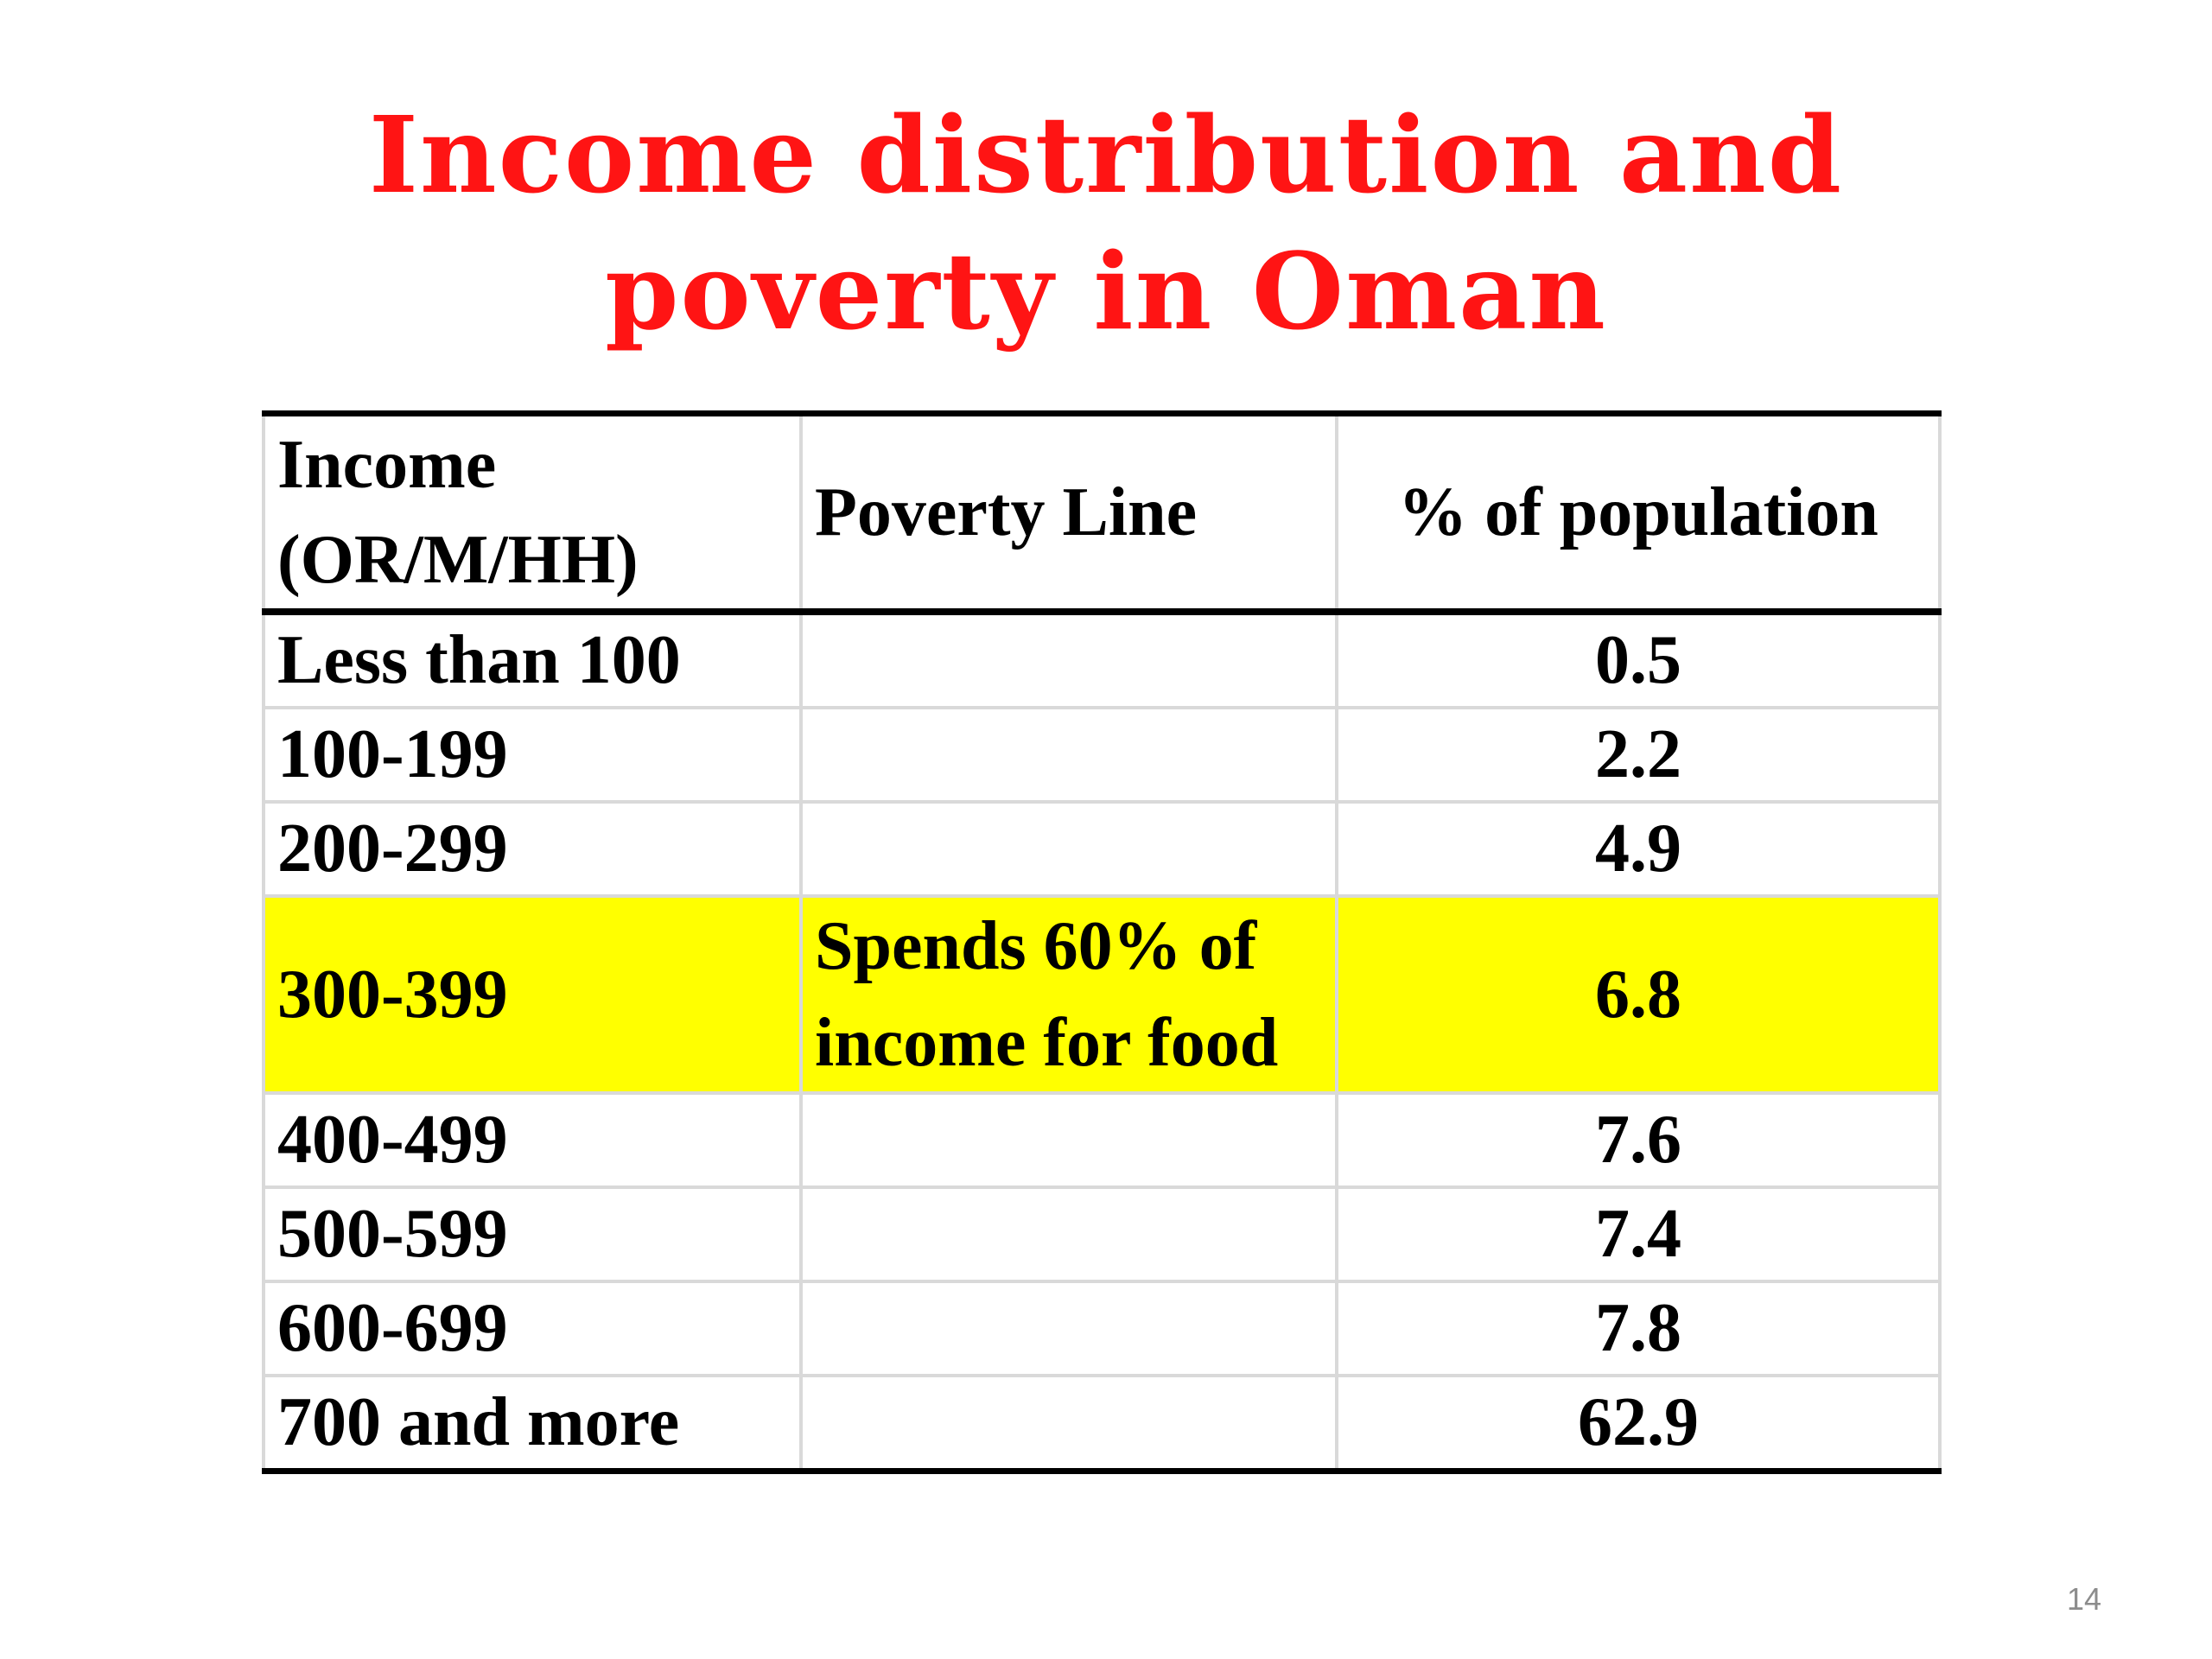 This screenshot has height=1659, width=2212. I want to click on percent-cell: 62.9, so click(1638, 1425).